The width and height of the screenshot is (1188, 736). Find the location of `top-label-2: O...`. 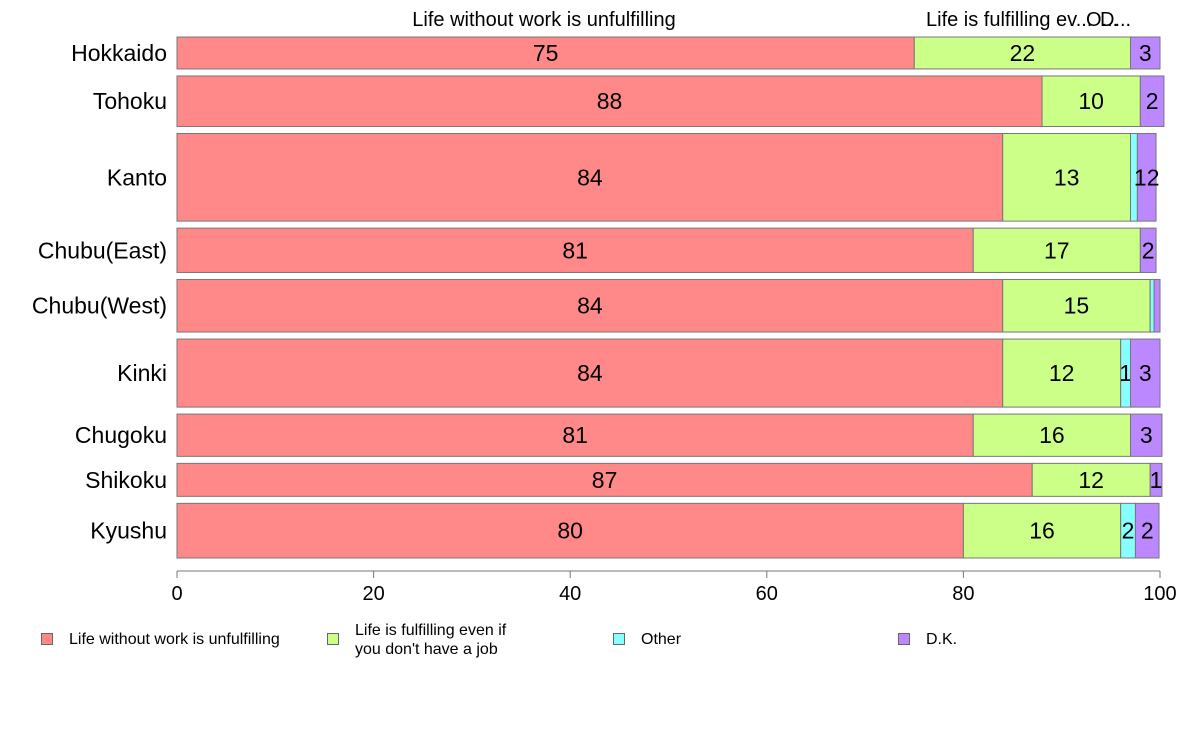

top-label-2: O... is located at coordinates (1102, 20).